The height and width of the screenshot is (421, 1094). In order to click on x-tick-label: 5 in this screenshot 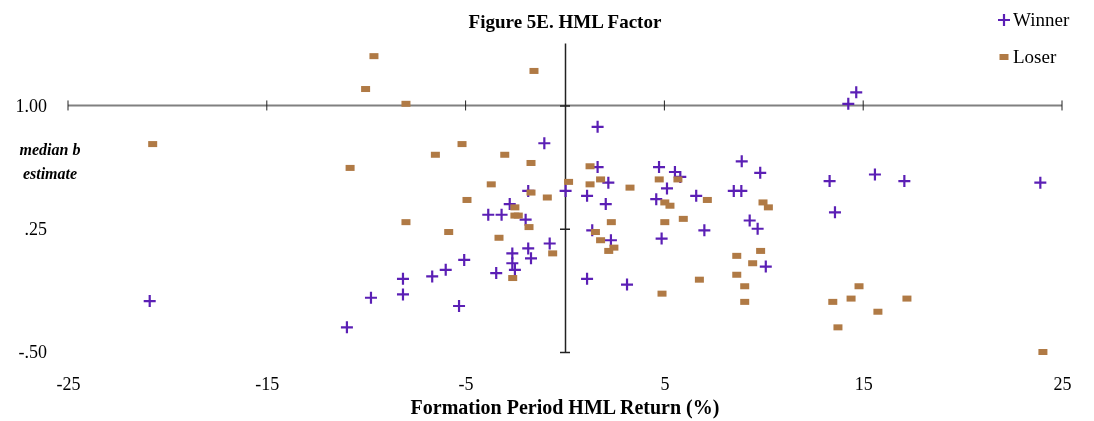, I will do `click(665, 383)`.